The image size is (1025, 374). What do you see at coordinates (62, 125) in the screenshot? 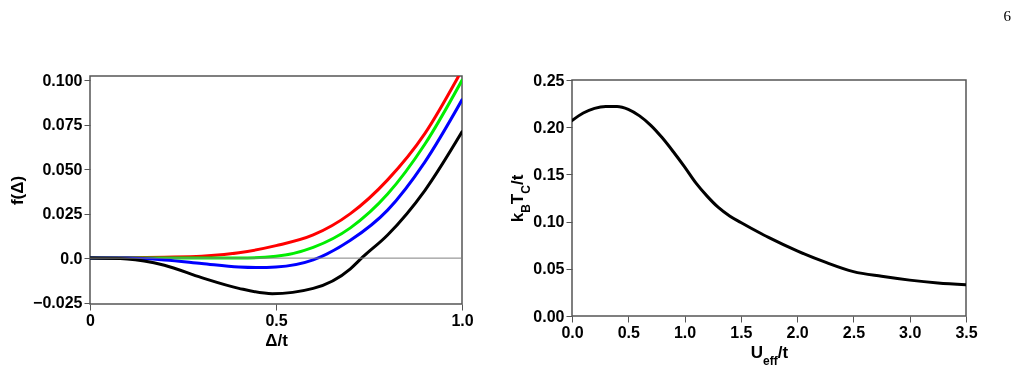
I see `y-tick-label: 0.075` at bounding box center [62, 125].